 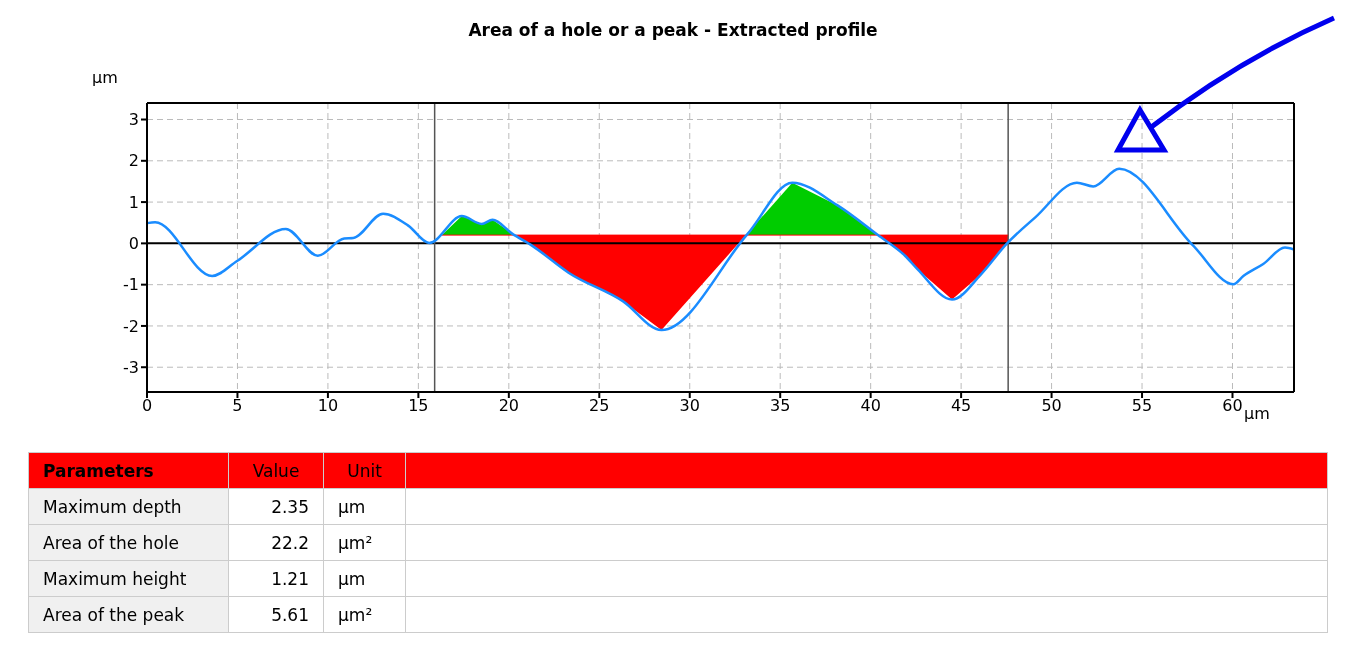 I want to click on y-tick-label: 2, so click(x=133, y=161).